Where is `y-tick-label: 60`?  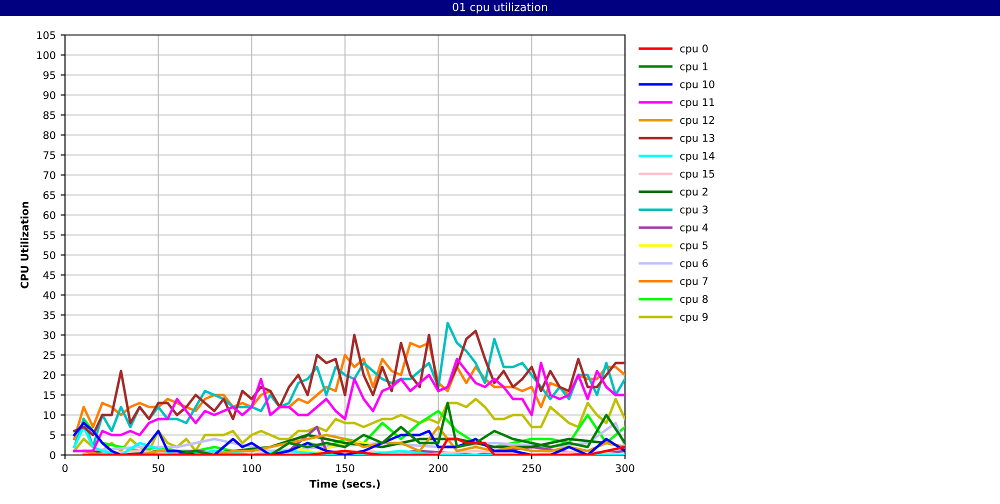 y-tick-label: 60 is located at coordinates (49, 215).